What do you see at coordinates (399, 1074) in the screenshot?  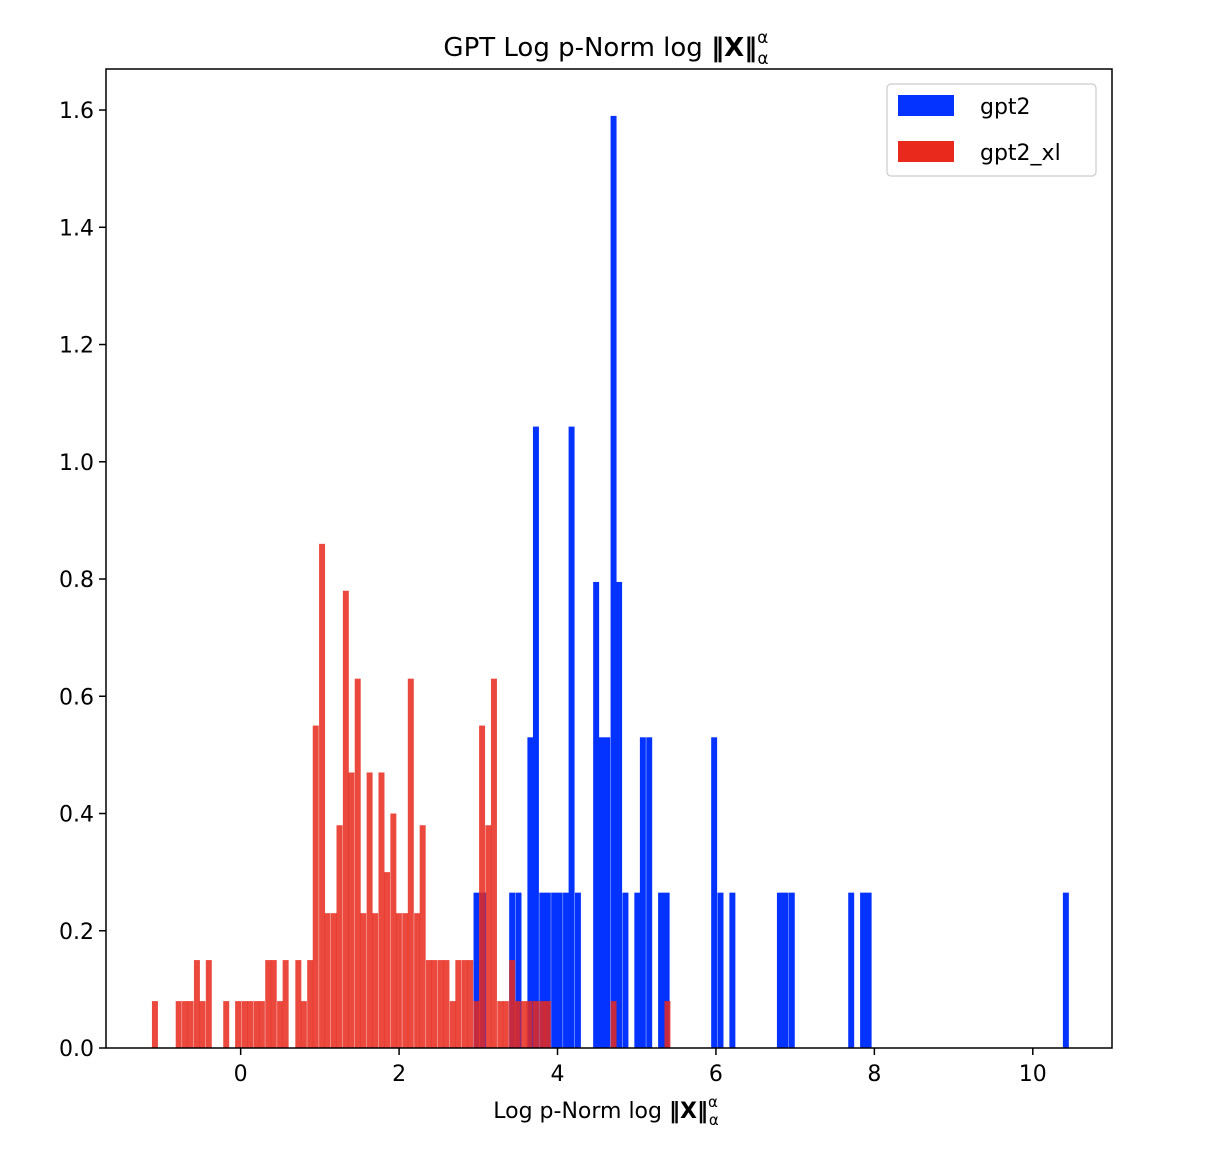 I see `x-tick-label: 2` at bounding box center [399, 1074].